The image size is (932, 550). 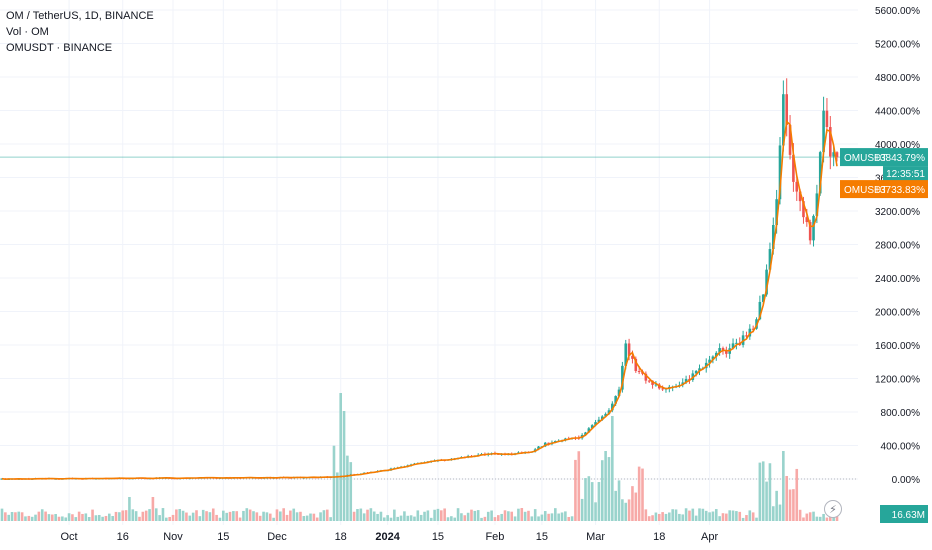 I want to click on x-tick-label: Mar, so click(x=595, y=537).